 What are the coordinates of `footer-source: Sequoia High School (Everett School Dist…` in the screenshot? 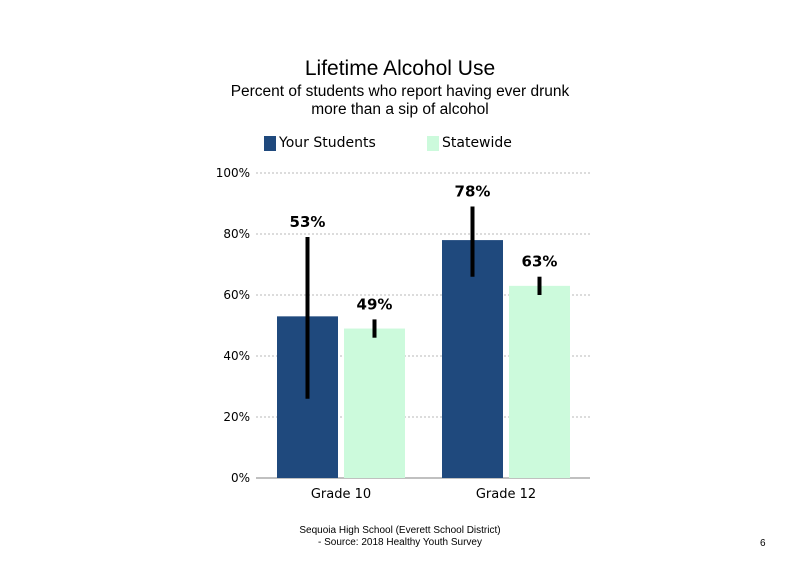 It's located at (400, 537).